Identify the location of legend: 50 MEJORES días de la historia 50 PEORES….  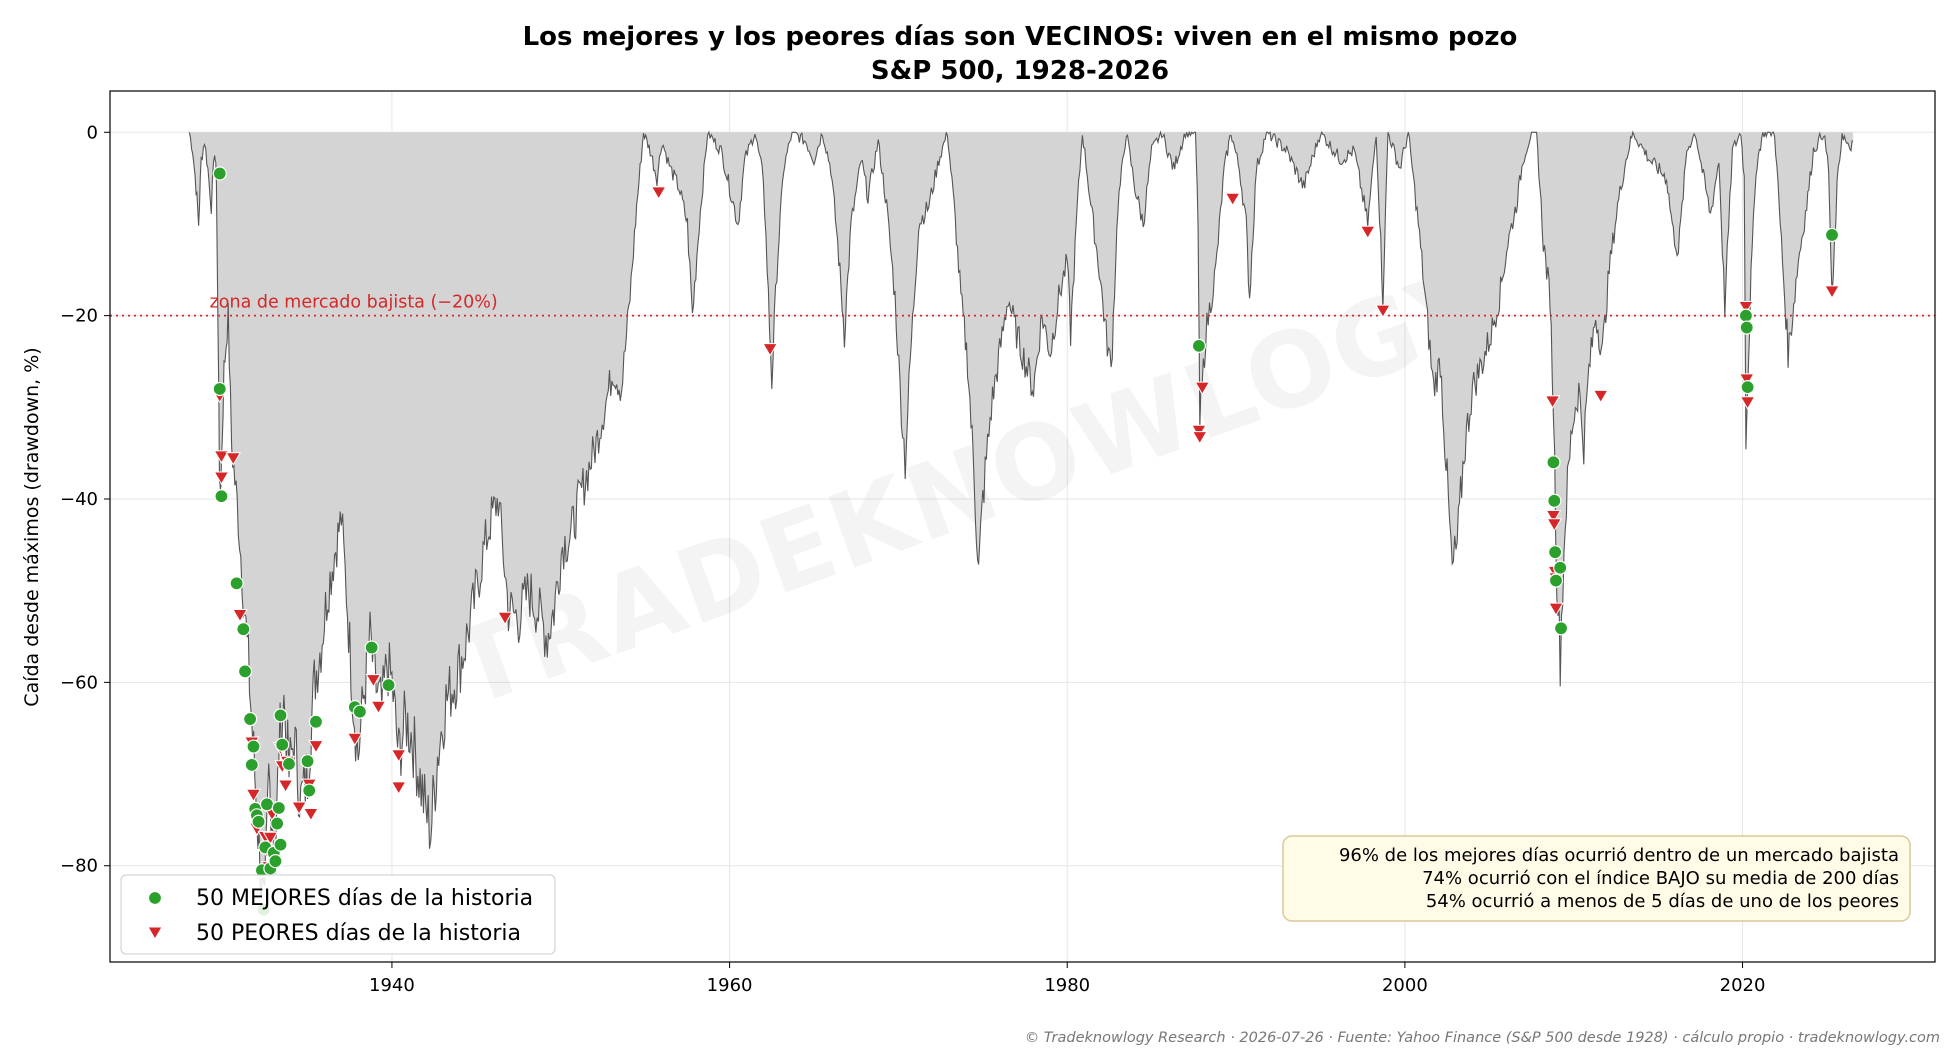
(338, 914).